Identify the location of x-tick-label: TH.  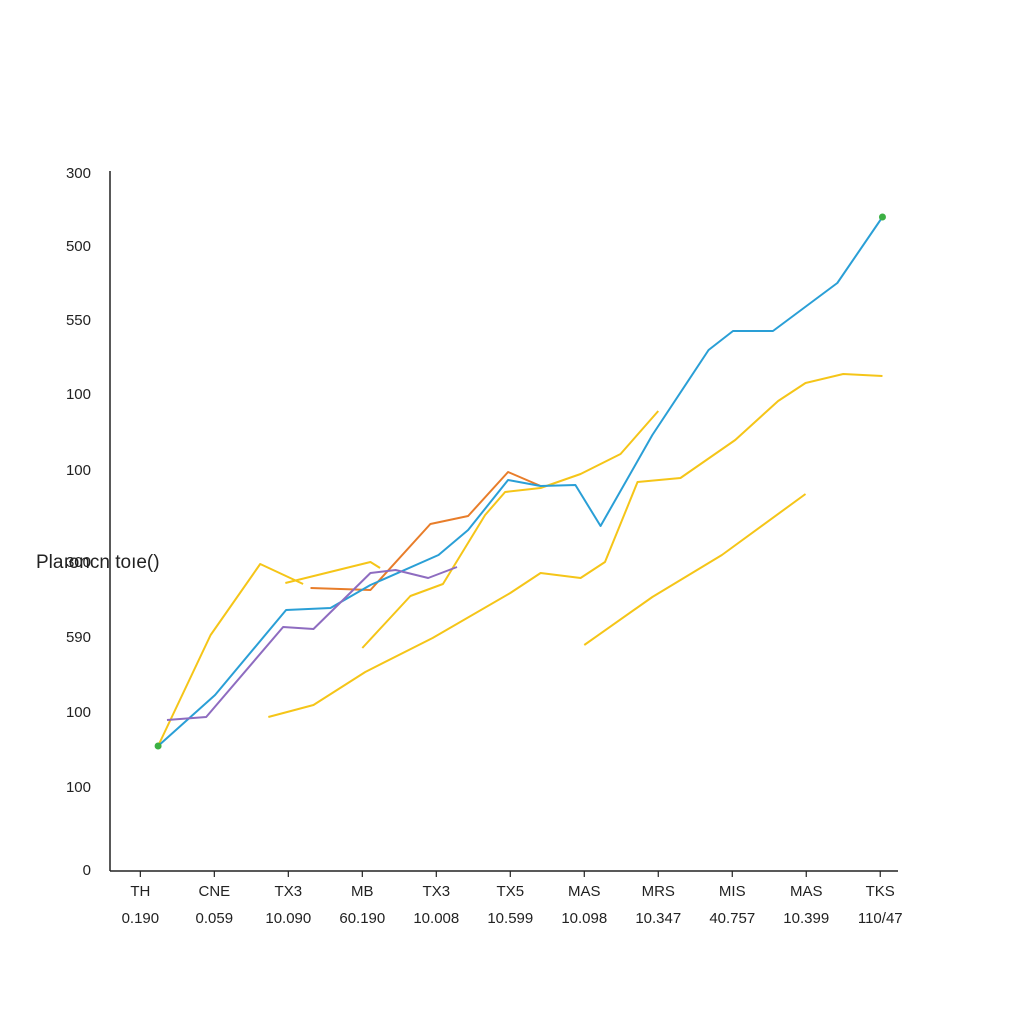
(140, 891).